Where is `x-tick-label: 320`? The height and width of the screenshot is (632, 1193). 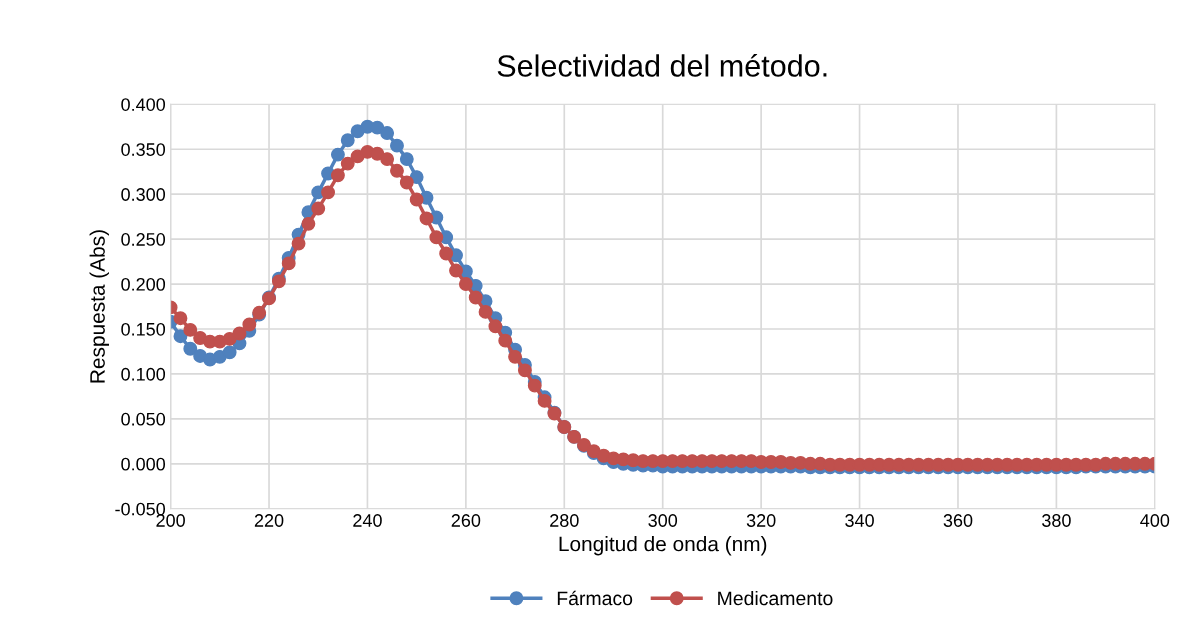 x-tick-label: 320 is located at coordinates (761, 520).